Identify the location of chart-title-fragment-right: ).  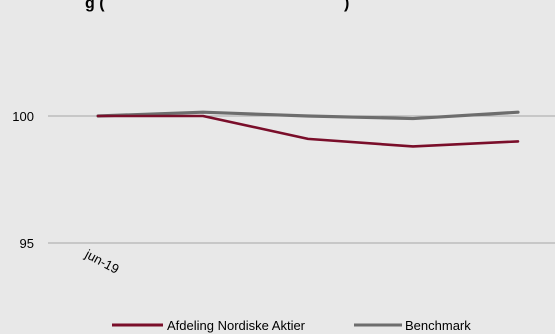
(346, 6).